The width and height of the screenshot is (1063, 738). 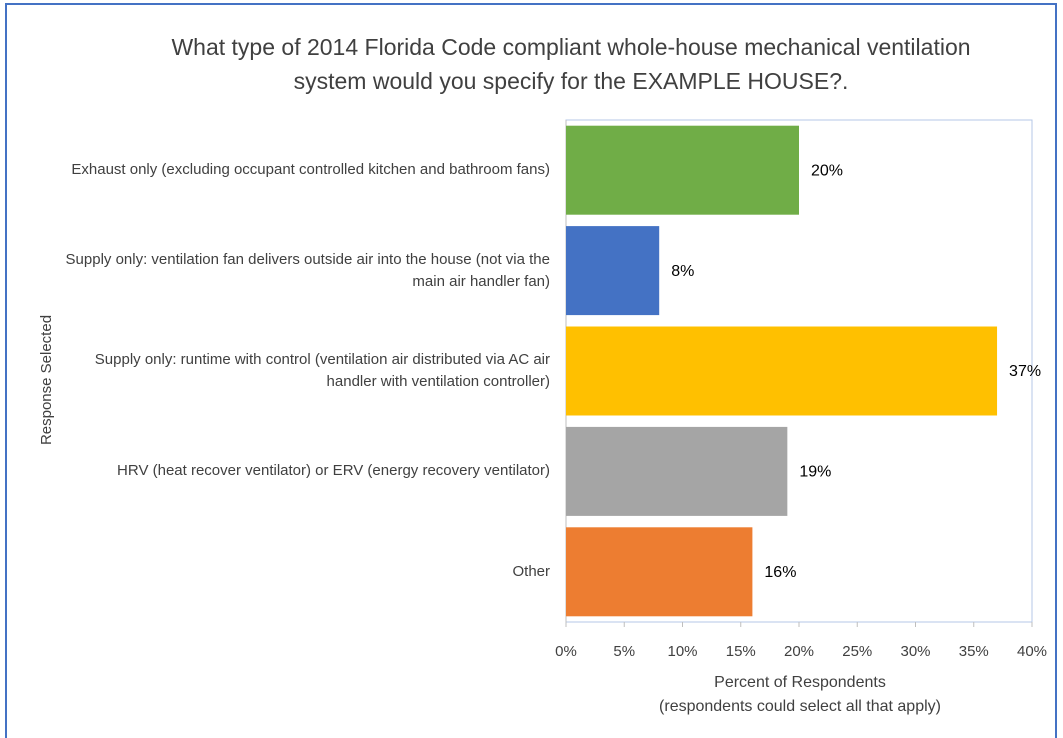 I want to click on x-tick-label: 35%, so click(x=974, y=651).